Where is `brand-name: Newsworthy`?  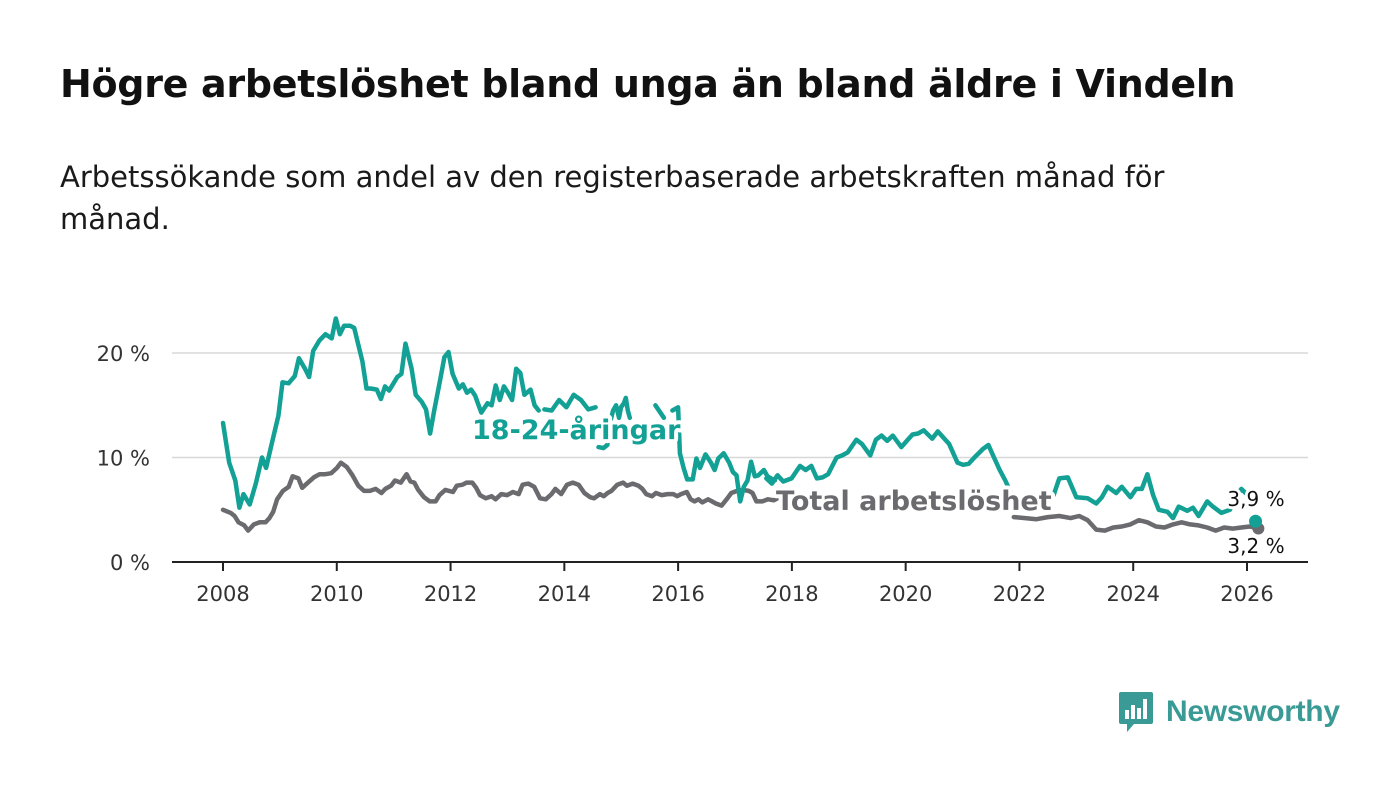
brand-name: Newsworthy is located at coordinates (1253, 711).